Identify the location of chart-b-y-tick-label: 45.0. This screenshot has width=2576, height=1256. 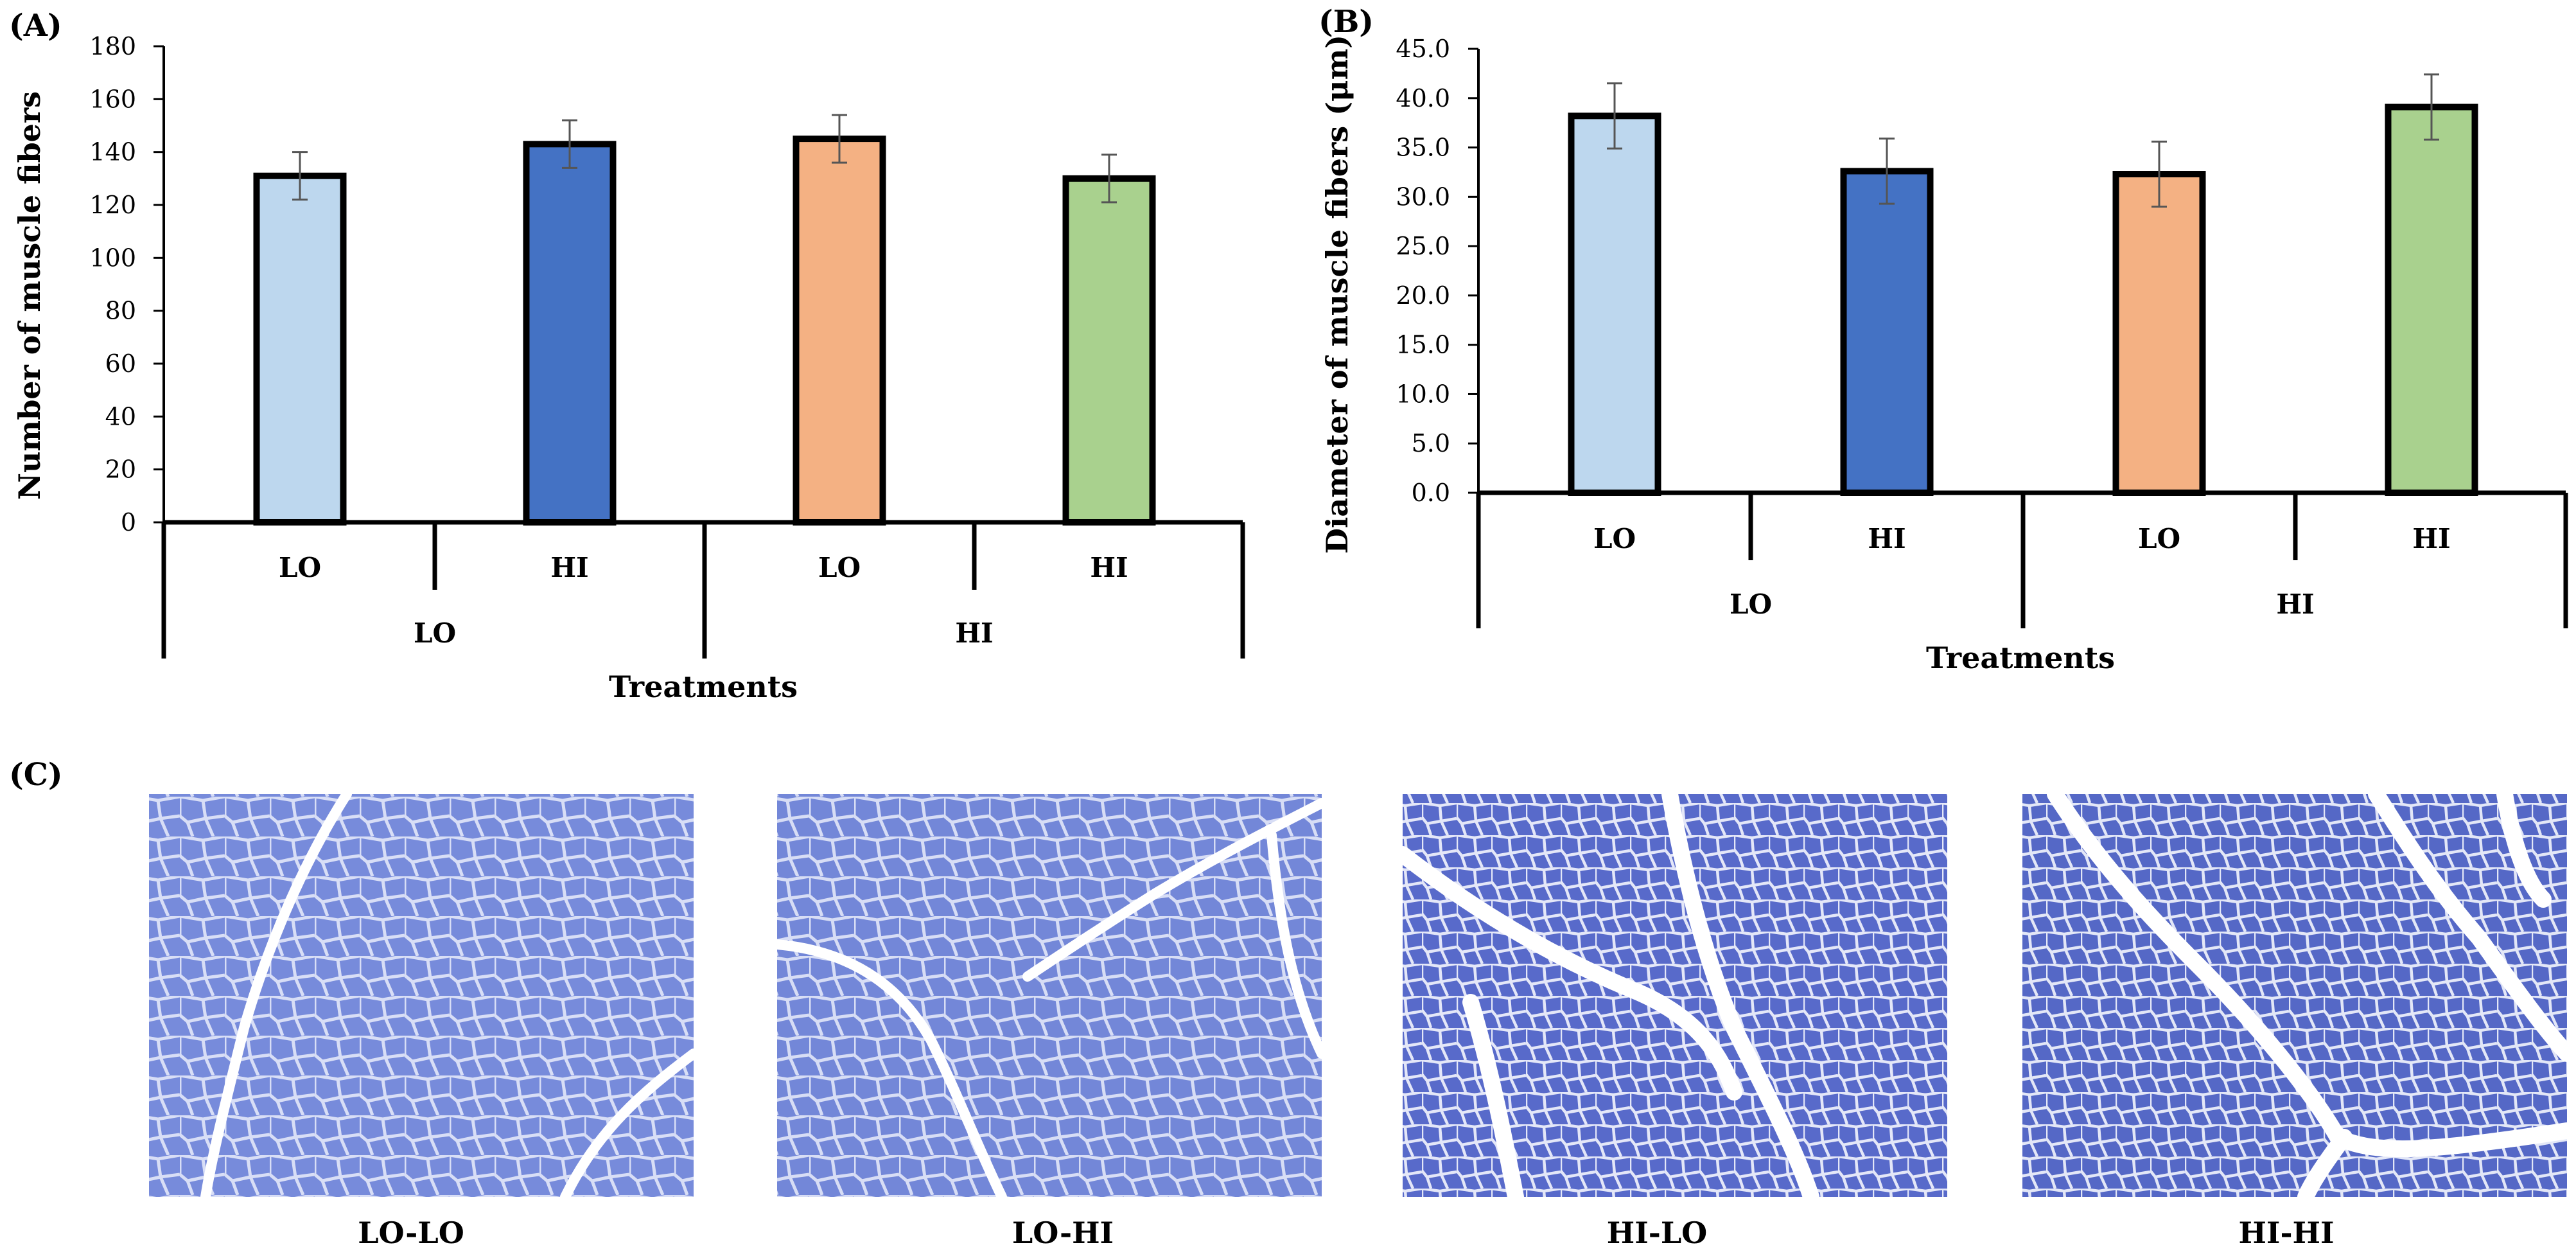
(1423, 49).